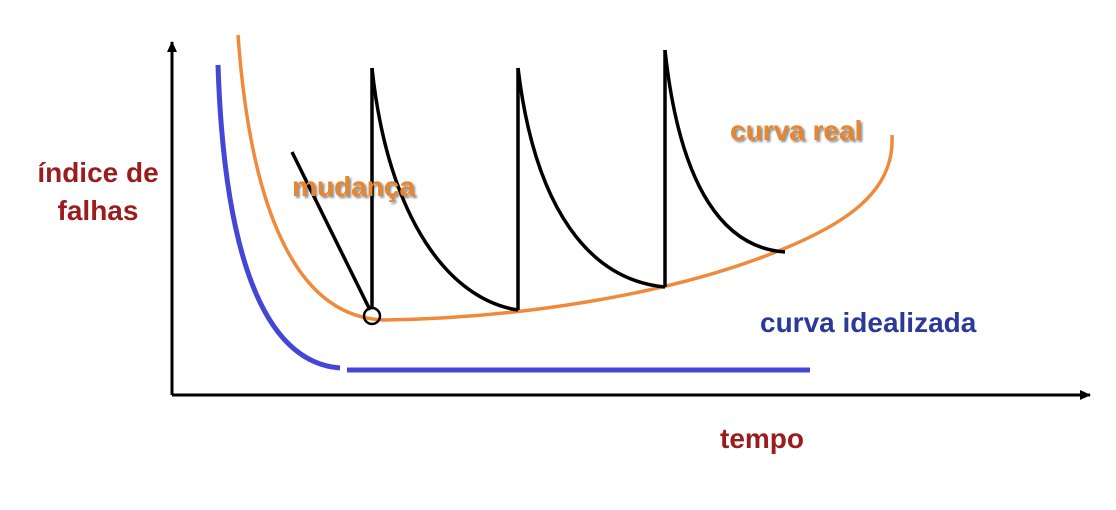 This screenshot has height=510, width=1116. Describe the element at coordinates (97, 172) in the screenshot. I see `y-axis-label: índice de` at that location.